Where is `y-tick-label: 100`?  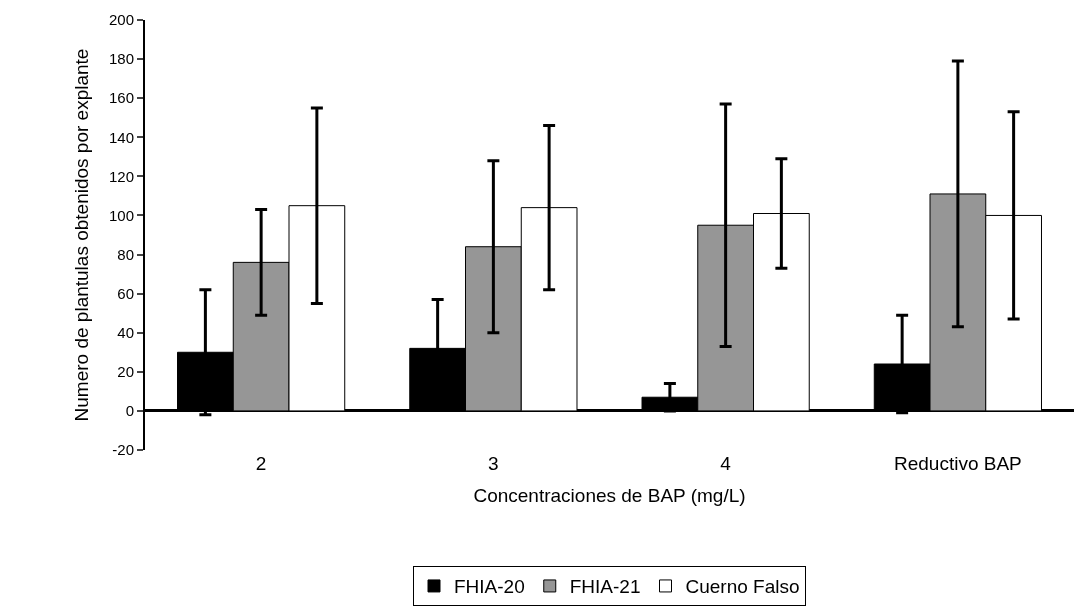 y-tick-label: 100 is located at coordinates (121, 215).